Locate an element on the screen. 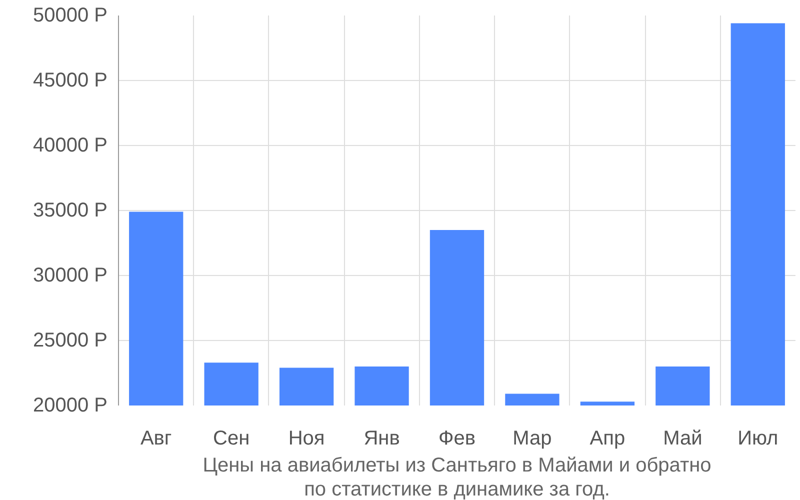 This screenshot has width=800, height=500. y-tick-label: 25000 Р is located at coordinates (70, 341).